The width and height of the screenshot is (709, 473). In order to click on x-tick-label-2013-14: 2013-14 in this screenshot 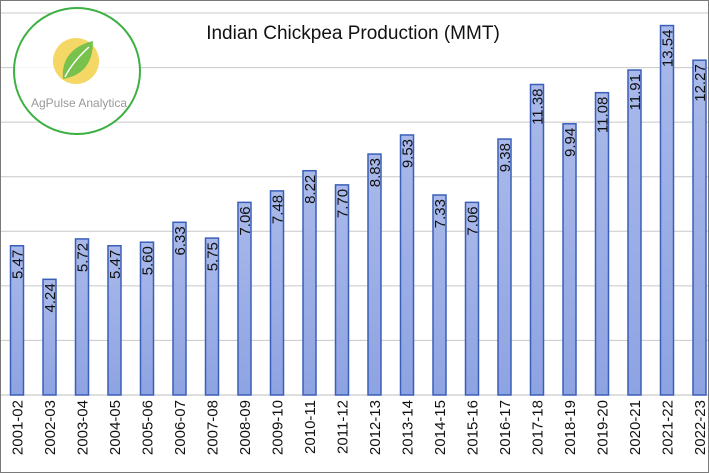, I will do `click(408, 427)`.